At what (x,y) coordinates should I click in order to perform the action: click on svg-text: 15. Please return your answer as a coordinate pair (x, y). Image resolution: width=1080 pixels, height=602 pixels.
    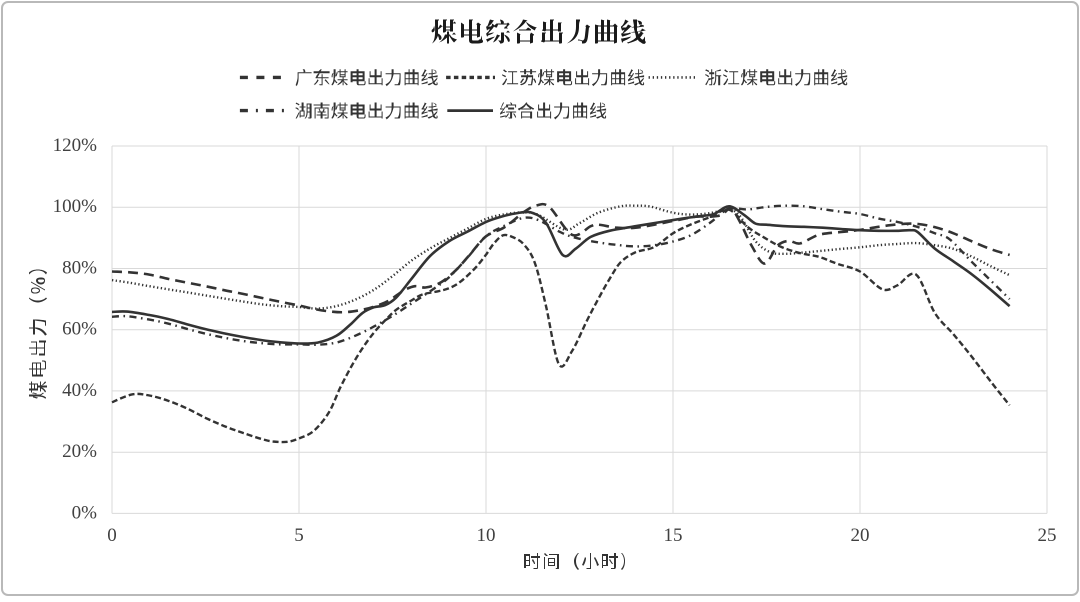
    Looking at the image, I should click on (673, 535).